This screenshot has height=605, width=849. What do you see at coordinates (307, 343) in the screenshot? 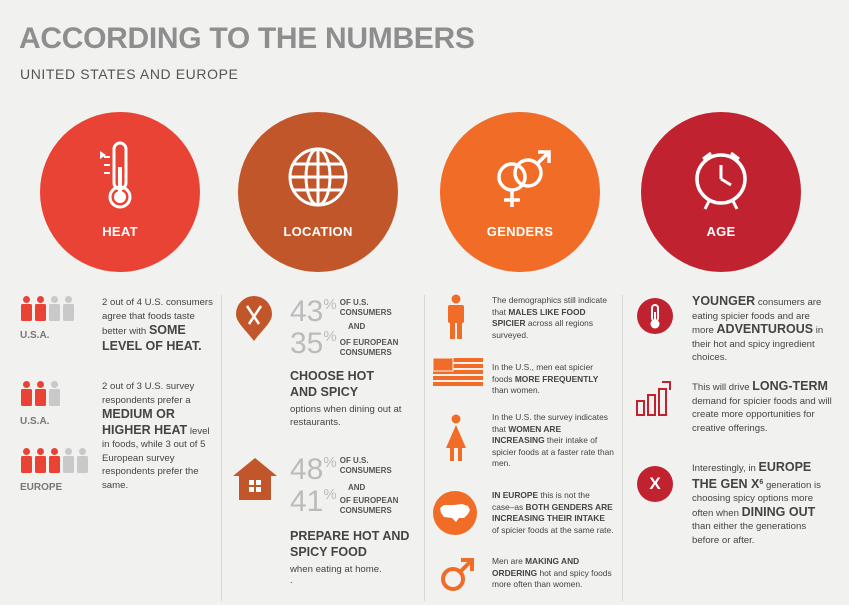
I see `restaurant-eu-percent: 35` at bounding box center [307, 343].